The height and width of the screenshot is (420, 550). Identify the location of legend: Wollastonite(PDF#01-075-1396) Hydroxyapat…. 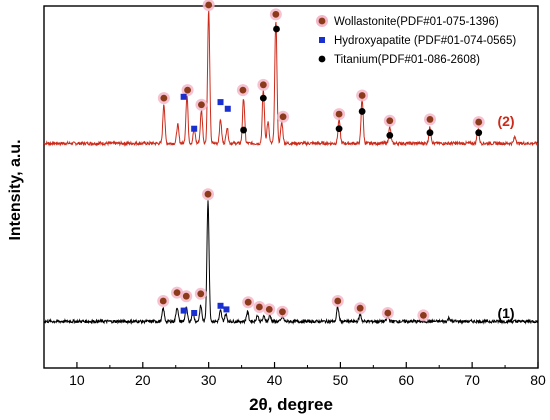
(416, 40).